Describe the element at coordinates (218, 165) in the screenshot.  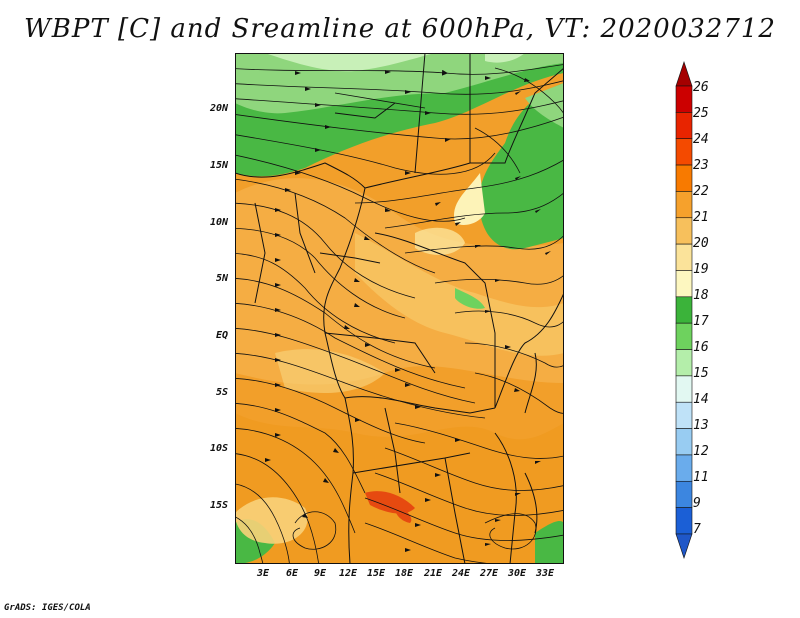
I see `lat-label-15n: 15N` at that location.